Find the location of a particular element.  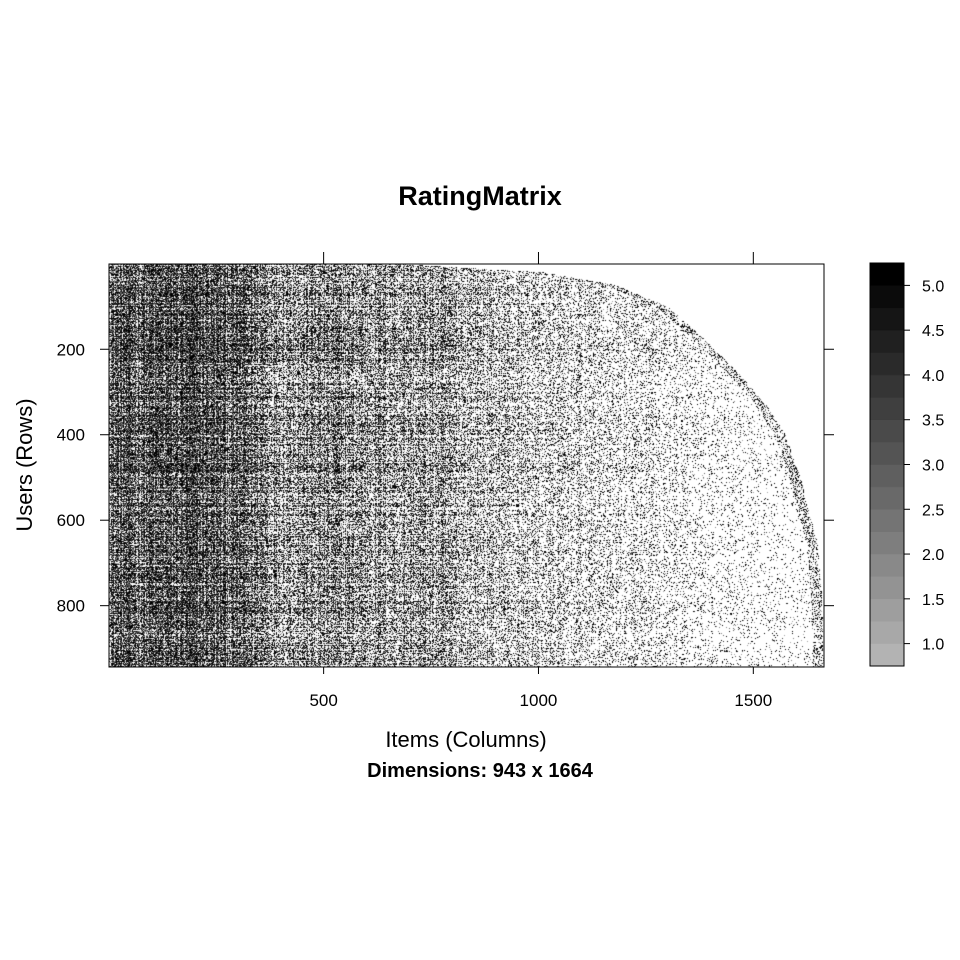

colorbar-tick-label: 3.0 is located at coordinates (933, 466).